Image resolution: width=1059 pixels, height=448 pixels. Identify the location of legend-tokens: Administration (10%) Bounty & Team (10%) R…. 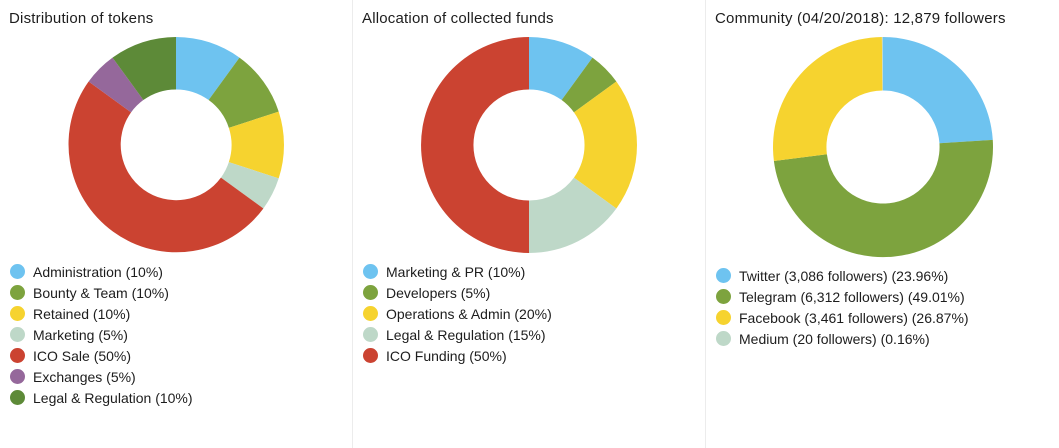
(176, 334).